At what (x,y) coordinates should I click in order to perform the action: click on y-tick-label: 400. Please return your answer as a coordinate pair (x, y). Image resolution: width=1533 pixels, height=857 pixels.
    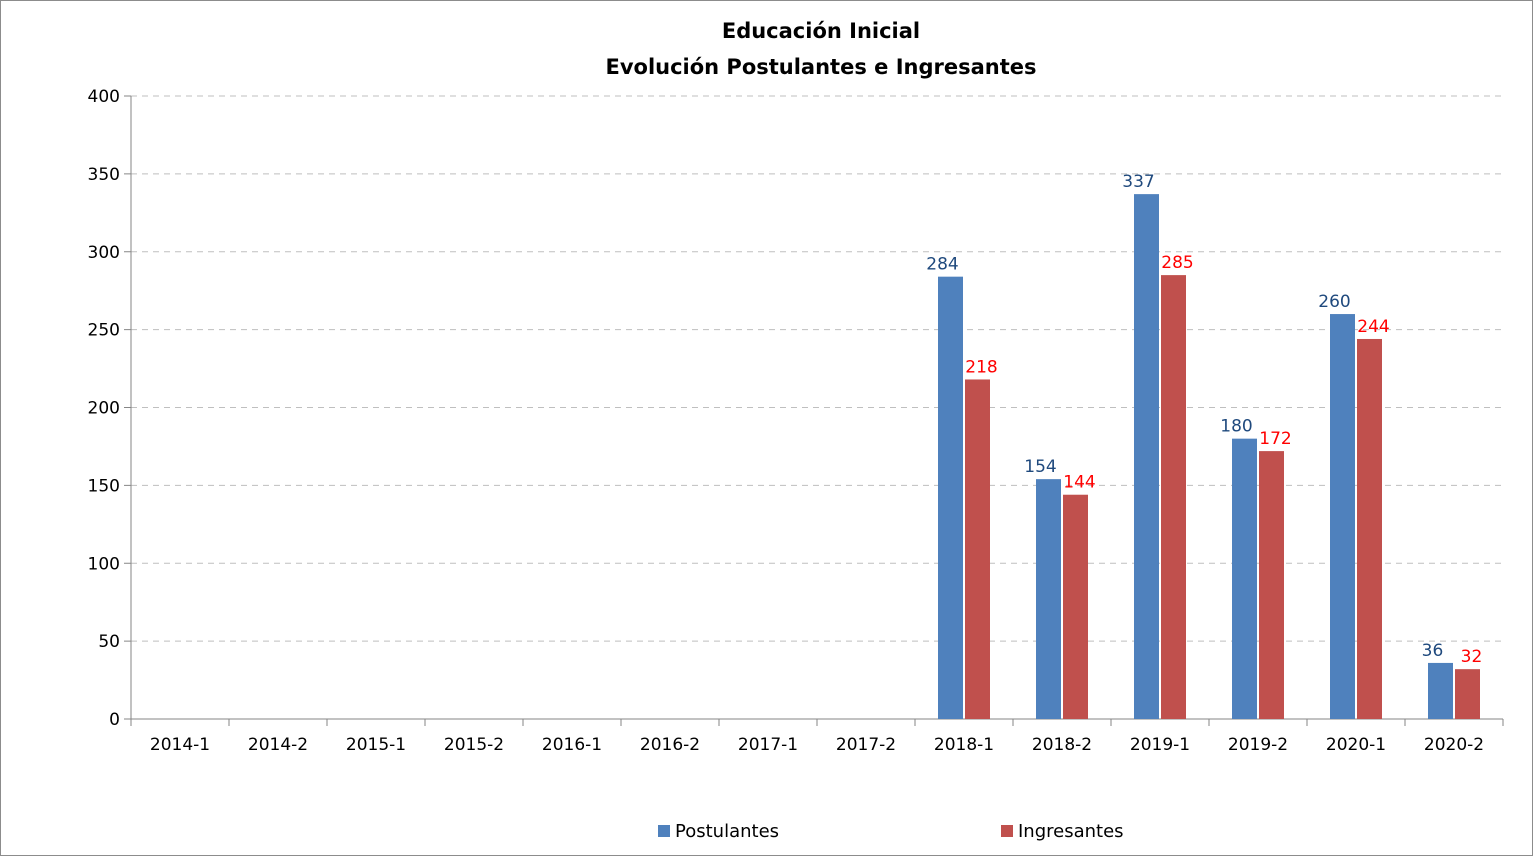
    Looking at the image, I should click on (104, 97).